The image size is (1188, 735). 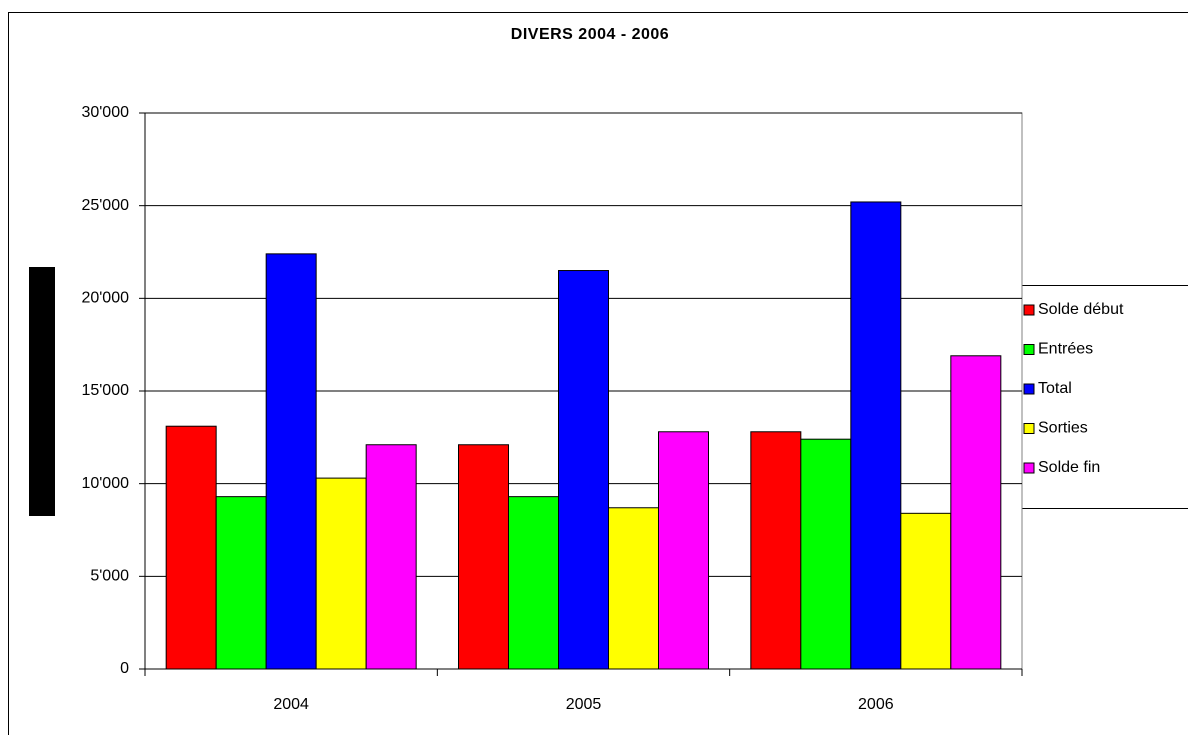 What do you see at coordinates (1065, 349) in the screenshot?
I see `legend-label: Entrées` at bounding box center [1065, 349].